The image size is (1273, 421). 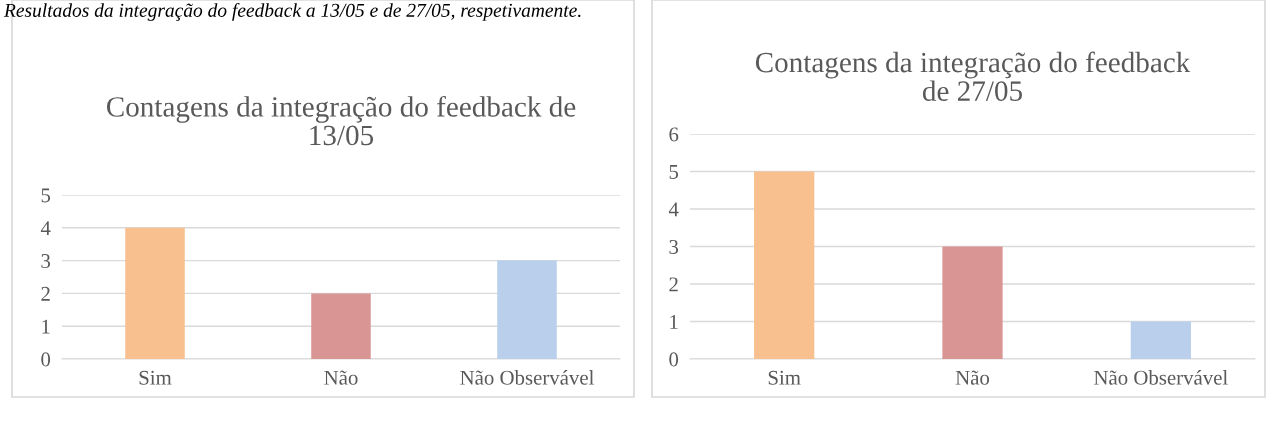 What do you see at coordinates (973, 76) in the screenshot?
I see `chart-title: Contagens da integração do feedback de 27/05` at bounding box center [973, 76].